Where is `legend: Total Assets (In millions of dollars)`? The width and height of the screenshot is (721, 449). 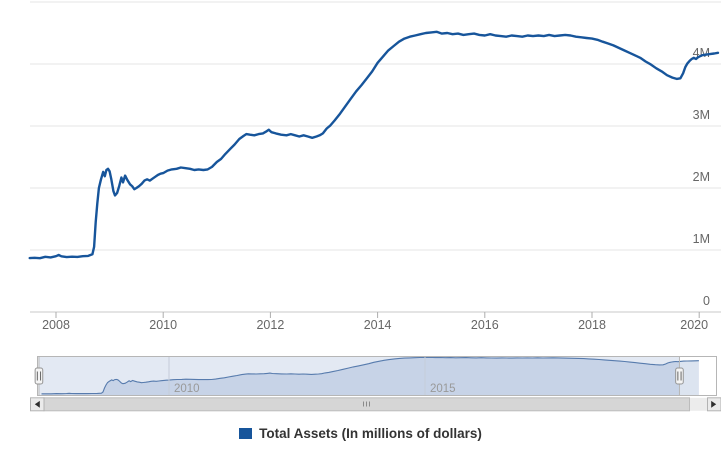
legend: Total Assets (In millions of dollars) is located at coordinates (360, 433).